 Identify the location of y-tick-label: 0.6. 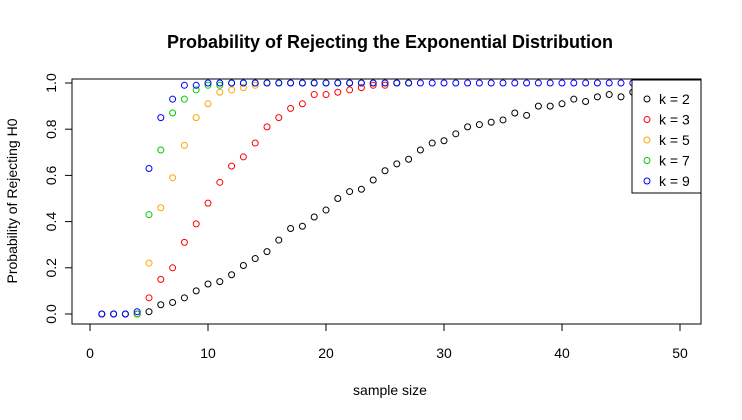
(51, 175).